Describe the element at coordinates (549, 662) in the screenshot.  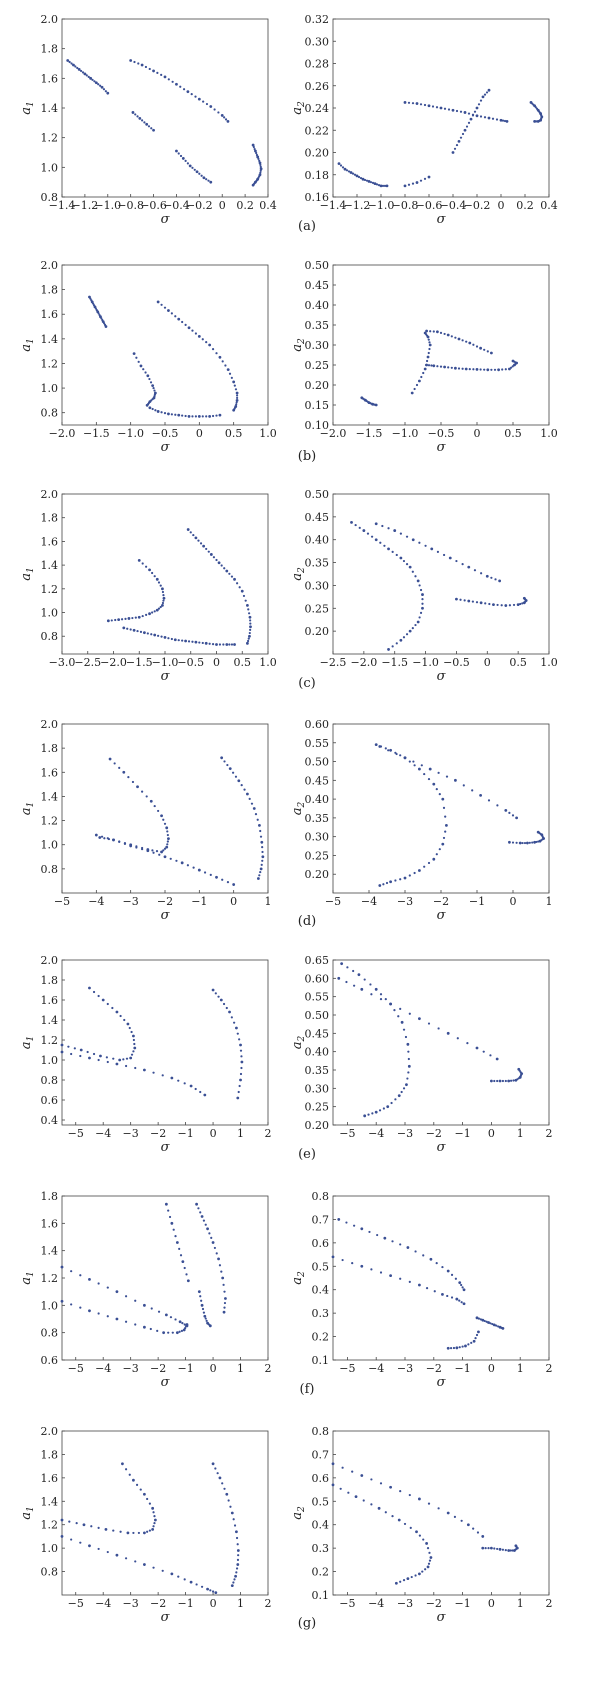
I see `x-tick-label: 1.0` at that location.